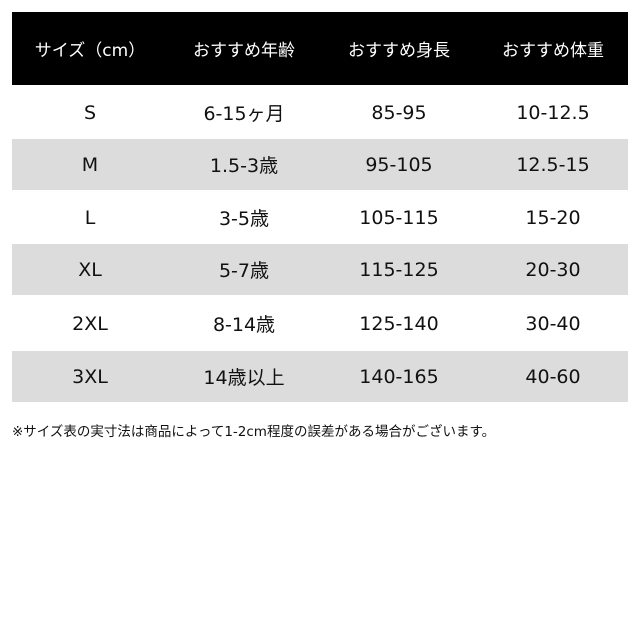  Describe the element at coordinates (90, 164) in the screenshot. I see `table-cell: M` at that location.